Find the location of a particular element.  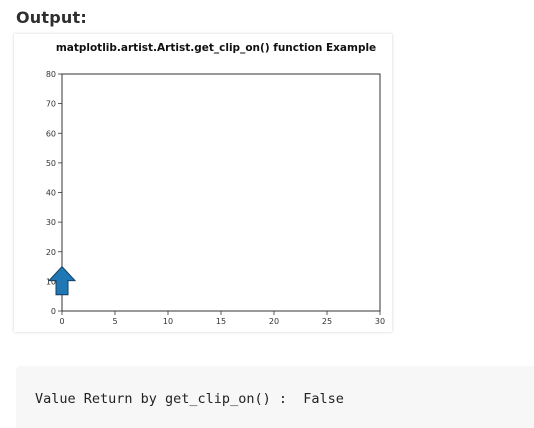

y-tick-label: 10 is located at coordinates (51, 281).